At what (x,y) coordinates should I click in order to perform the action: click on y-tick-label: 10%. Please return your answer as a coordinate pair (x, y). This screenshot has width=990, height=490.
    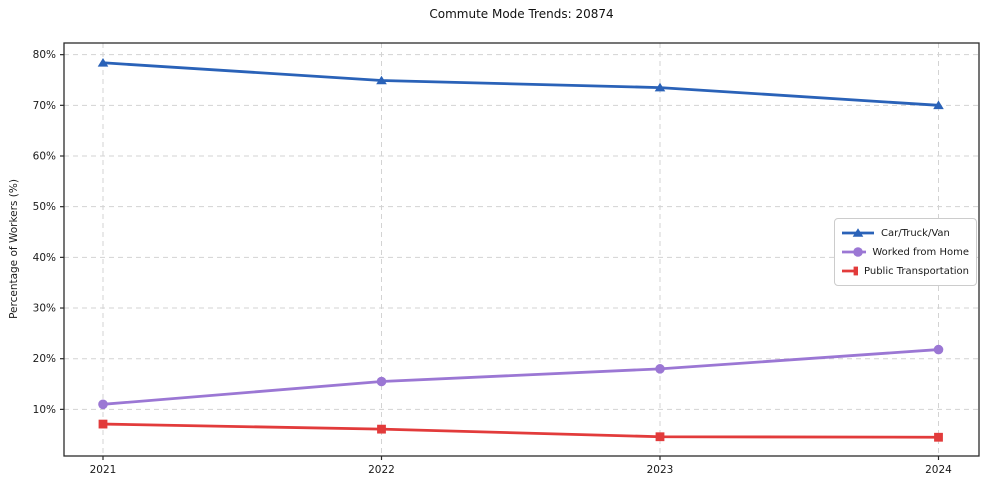
    Looking at the image, I should click on (44, 410).